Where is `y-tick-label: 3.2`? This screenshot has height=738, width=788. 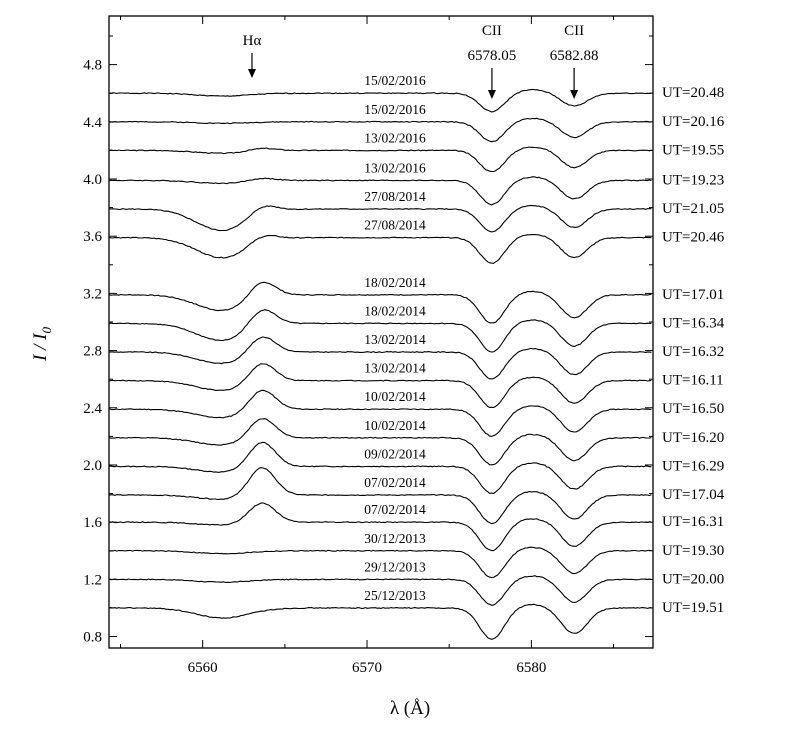 y-tick-label: 3.2 is located at coordinates (92, 294).